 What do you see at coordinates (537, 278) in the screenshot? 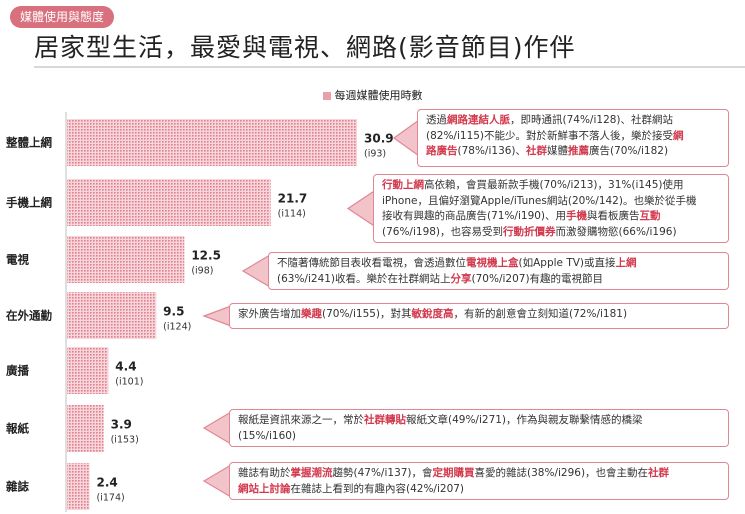
I see `callout-text: (70%/i207)有趣的電視節目` at bounding box center [537, 278].